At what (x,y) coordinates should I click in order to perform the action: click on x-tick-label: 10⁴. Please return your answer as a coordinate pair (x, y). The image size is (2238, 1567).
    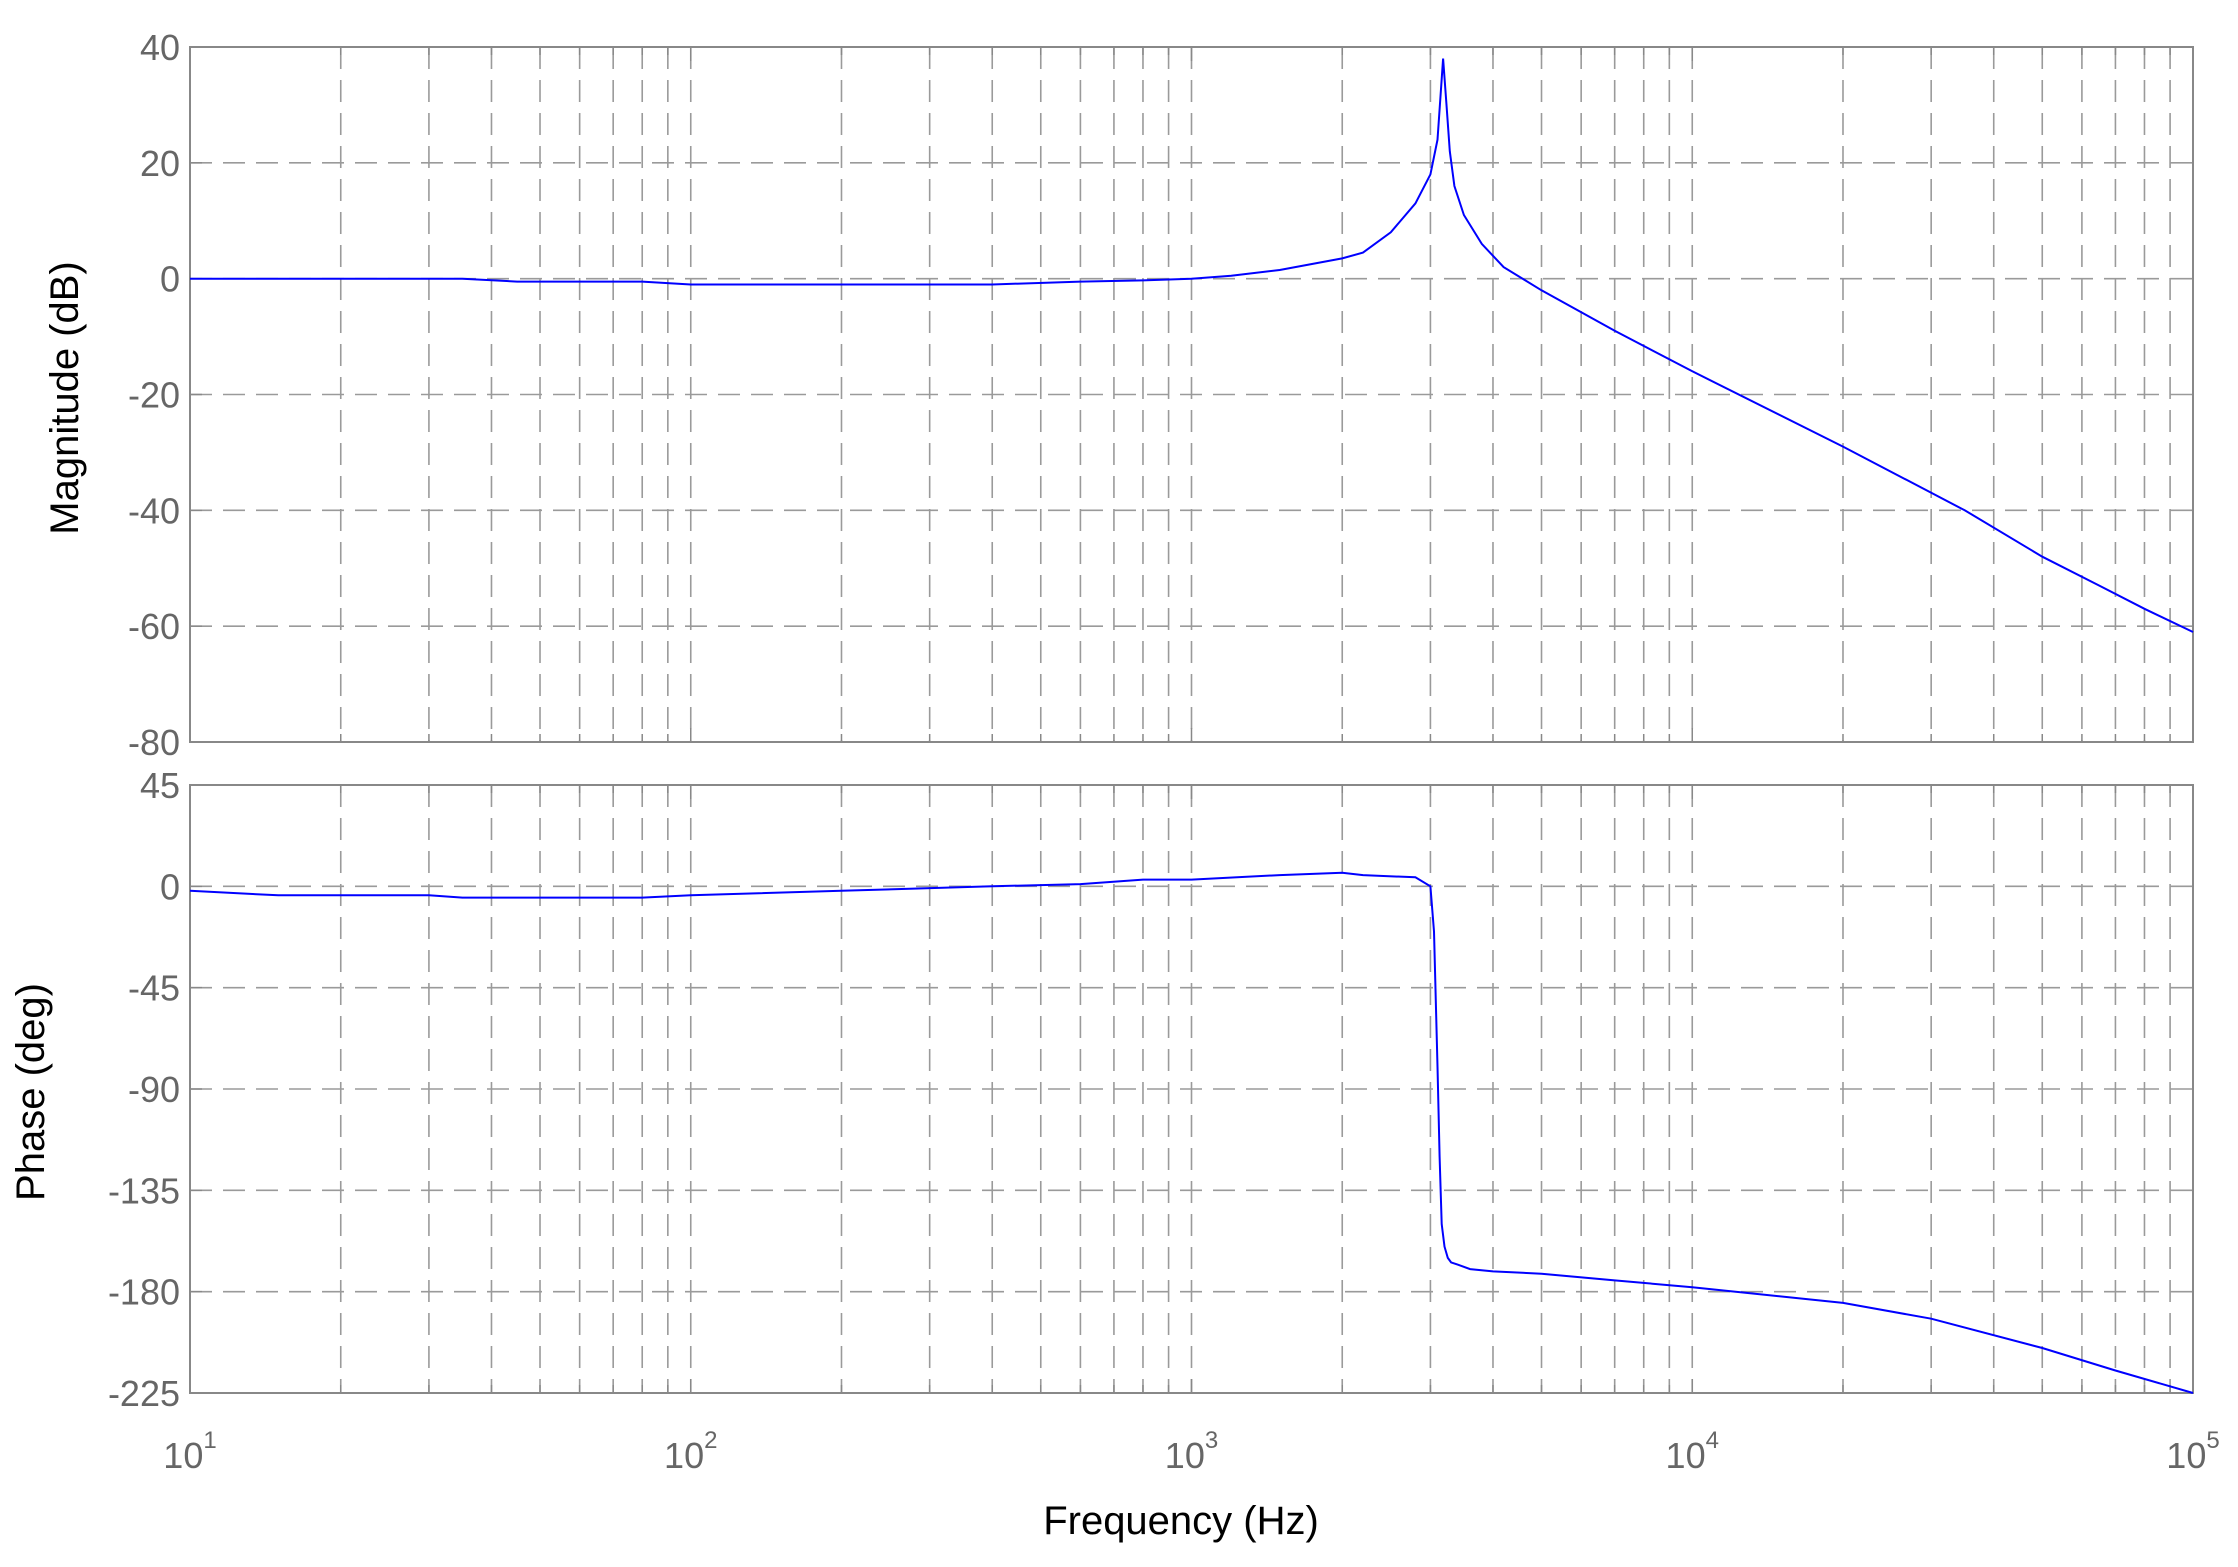
    Looking at the image, I should click on (1692, 1451).